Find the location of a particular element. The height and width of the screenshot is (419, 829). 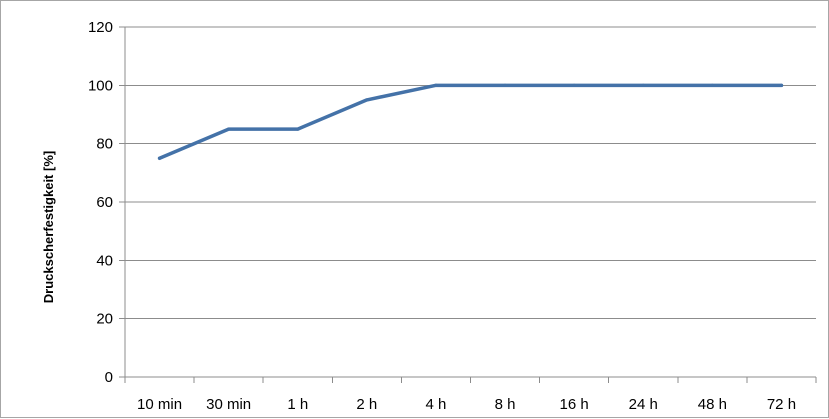

y-tick-label: 20 is located at coordinates (104, 319).